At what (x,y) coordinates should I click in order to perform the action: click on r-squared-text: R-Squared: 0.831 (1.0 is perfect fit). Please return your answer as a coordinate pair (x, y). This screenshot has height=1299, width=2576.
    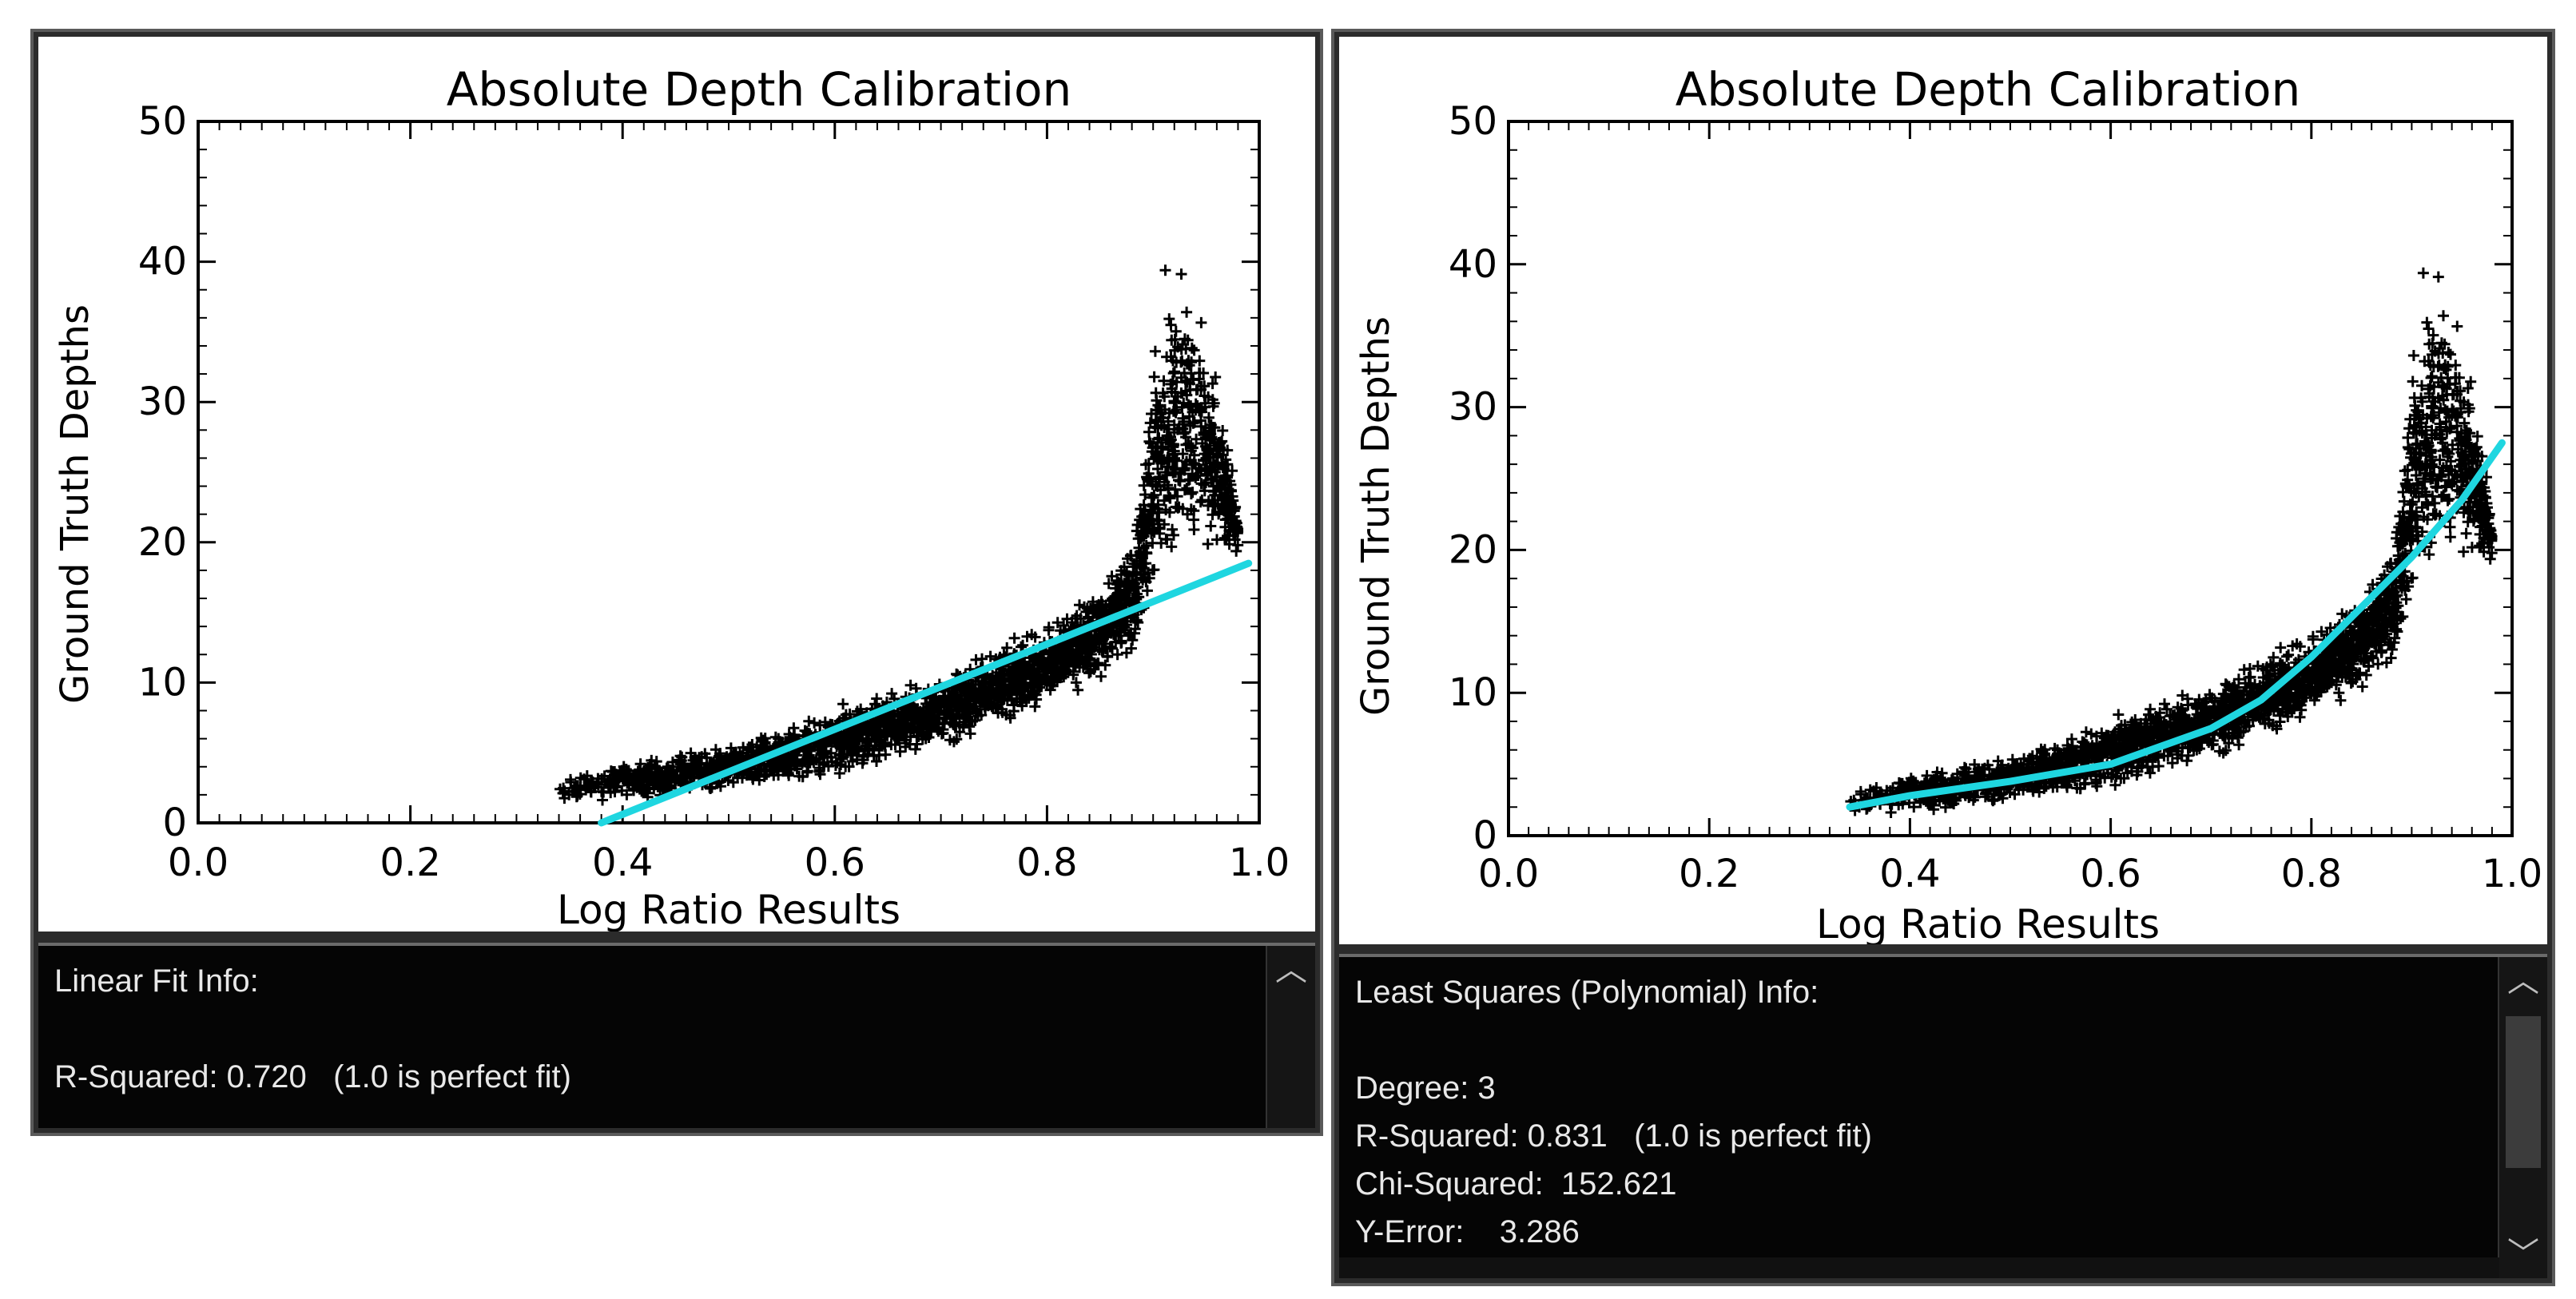
    Looking at the image, I should click on (1613, 1136).